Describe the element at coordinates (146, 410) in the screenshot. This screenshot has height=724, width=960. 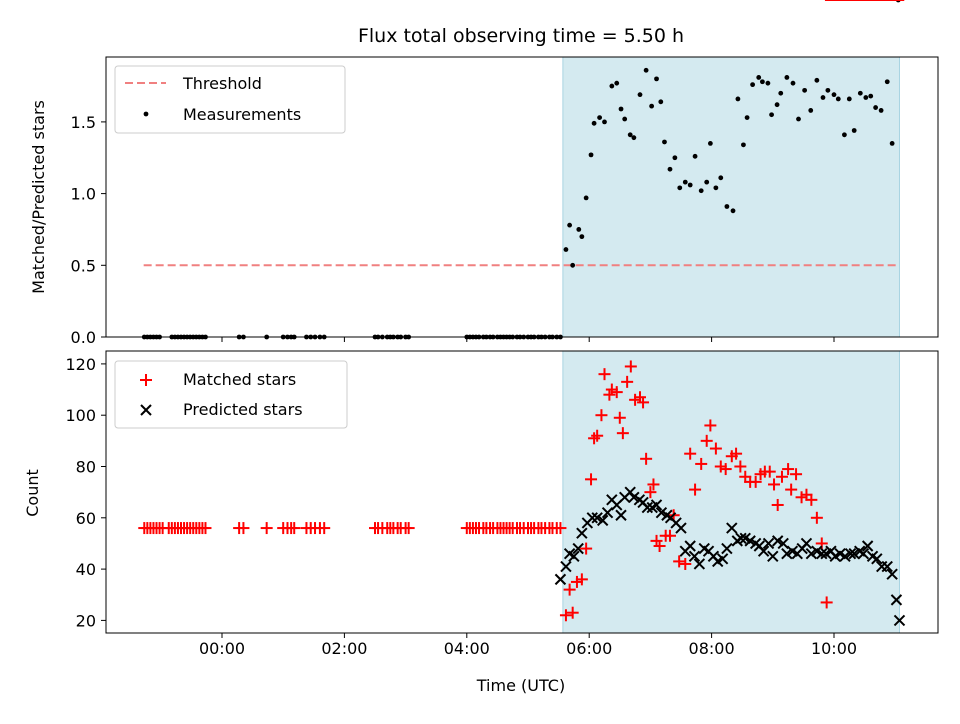
I see `legend-predicted-swatch` at that location.